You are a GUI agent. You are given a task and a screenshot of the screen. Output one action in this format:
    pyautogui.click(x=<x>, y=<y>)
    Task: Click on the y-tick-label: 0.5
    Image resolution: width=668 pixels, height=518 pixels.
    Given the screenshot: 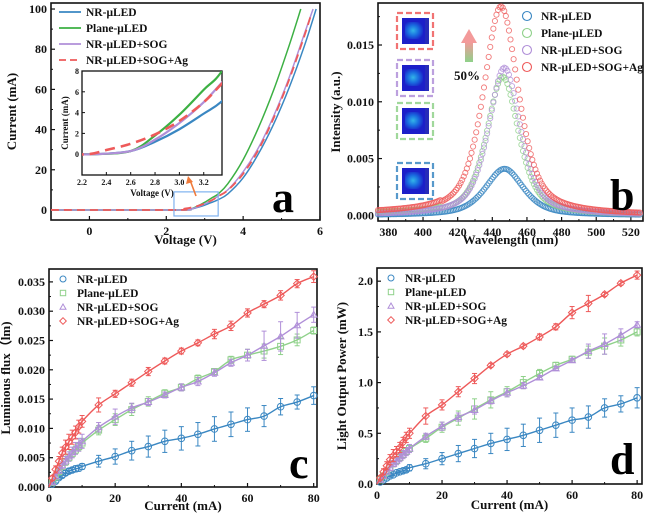 What is the action you would take?
    pyautogui.click(x=365, y=433)
    